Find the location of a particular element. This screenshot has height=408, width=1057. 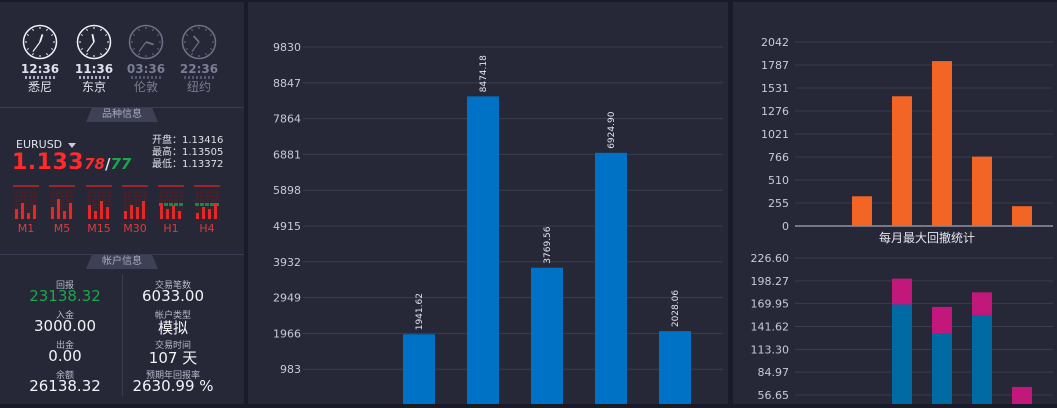

clock-time: 03:36 is located at coordinates (146, 69).